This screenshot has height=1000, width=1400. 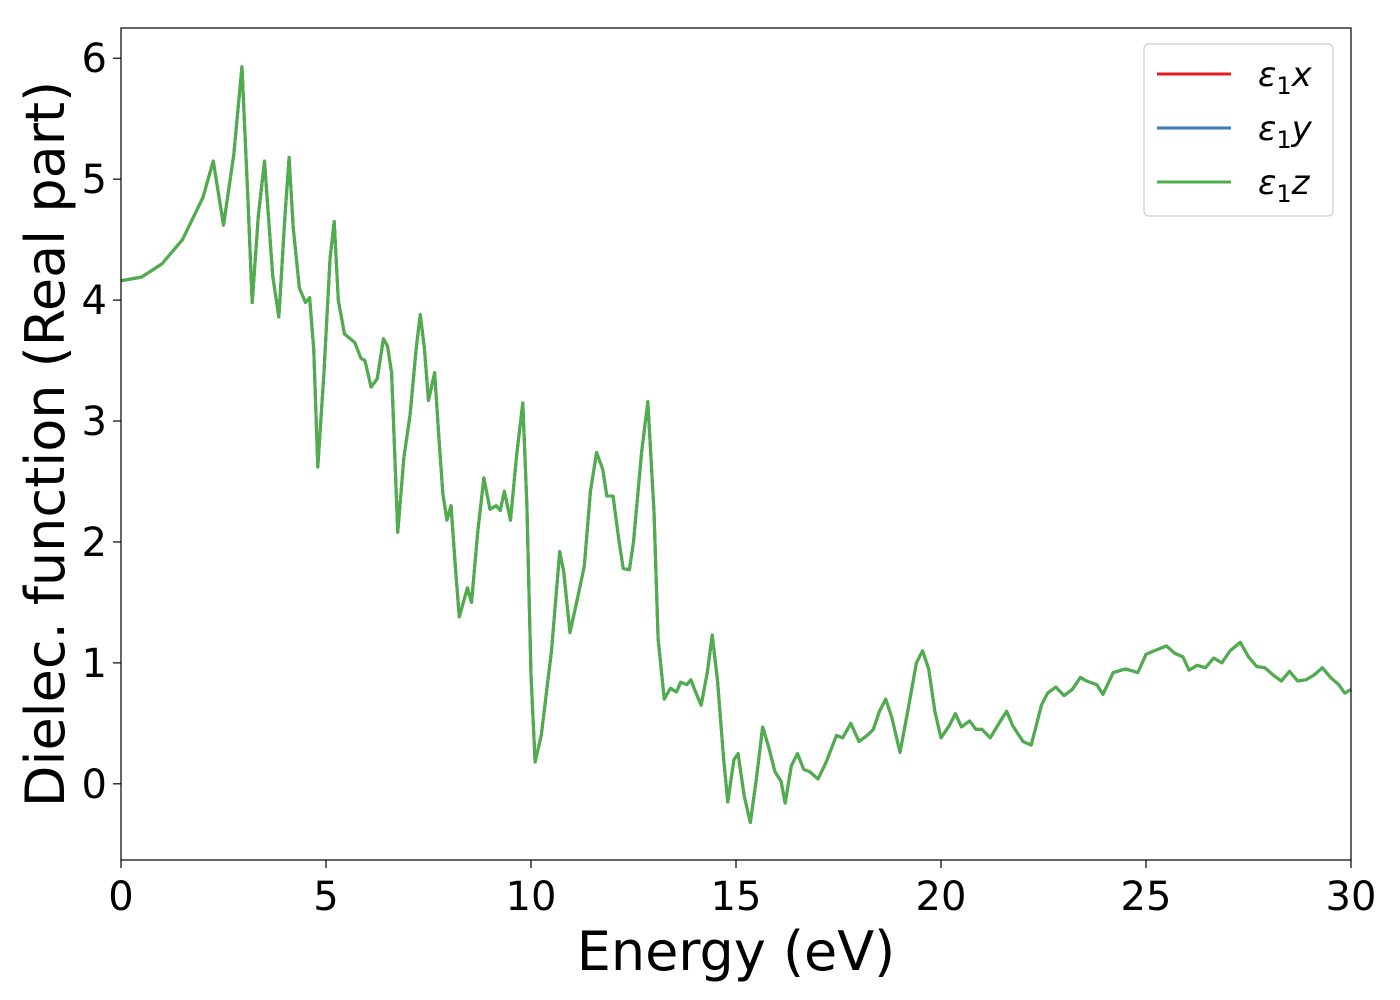 I want to click on y-tick-label: 5, so click(x=94, y=180).